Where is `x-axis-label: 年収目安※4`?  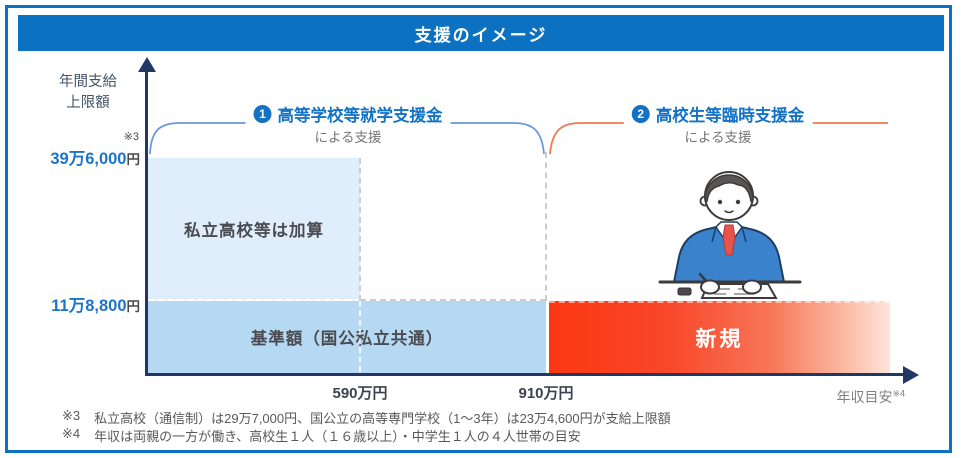
x-axis-label: 年収目安※4 is located at coordinates (832, 397).